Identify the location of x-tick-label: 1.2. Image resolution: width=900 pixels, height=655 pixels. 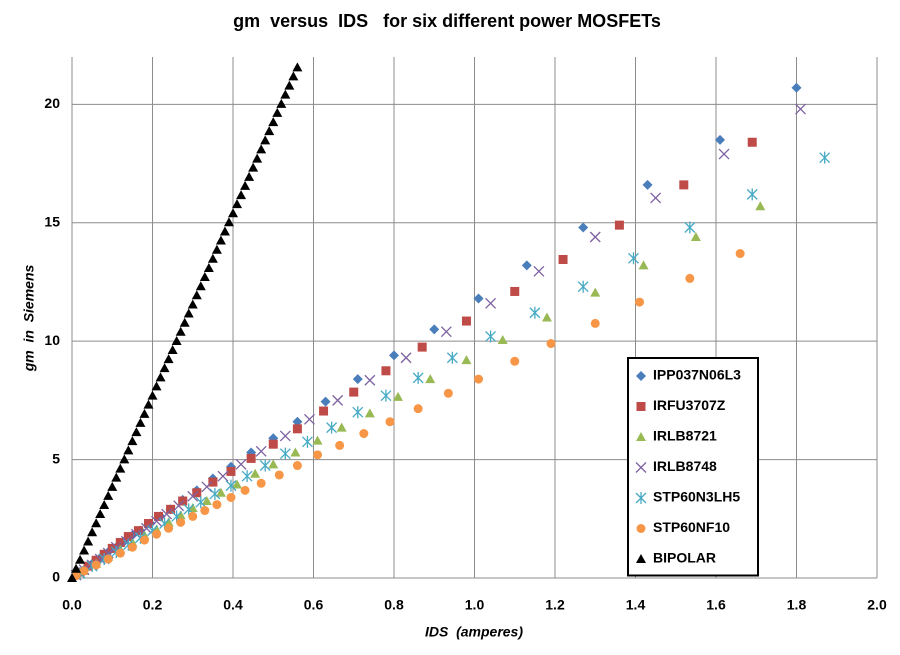
(555, 605).